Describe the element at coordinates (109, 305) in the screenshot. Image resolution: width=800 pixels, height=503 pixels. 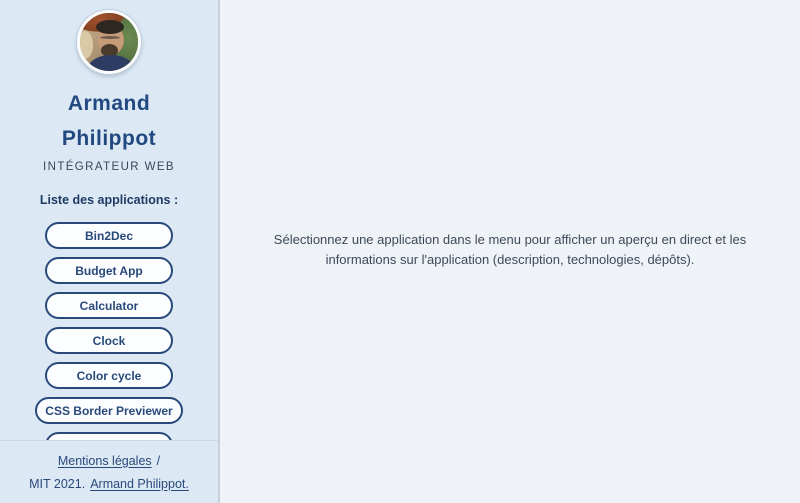
I see `app-button-calculator: Calculator` at that location.